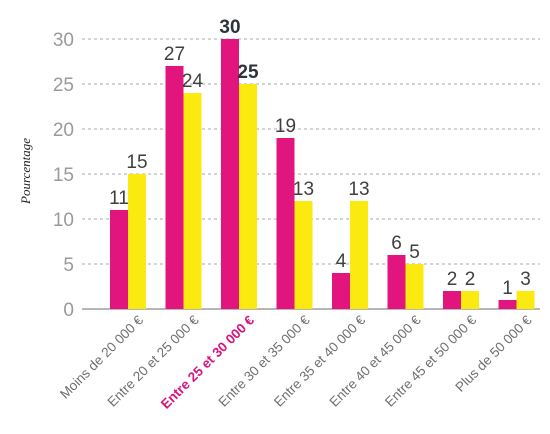 This screenshot has height=434, width=550. I want to click on x-tick-label-cat7: Entre 45 et 50 000 €, so click(430, 360).